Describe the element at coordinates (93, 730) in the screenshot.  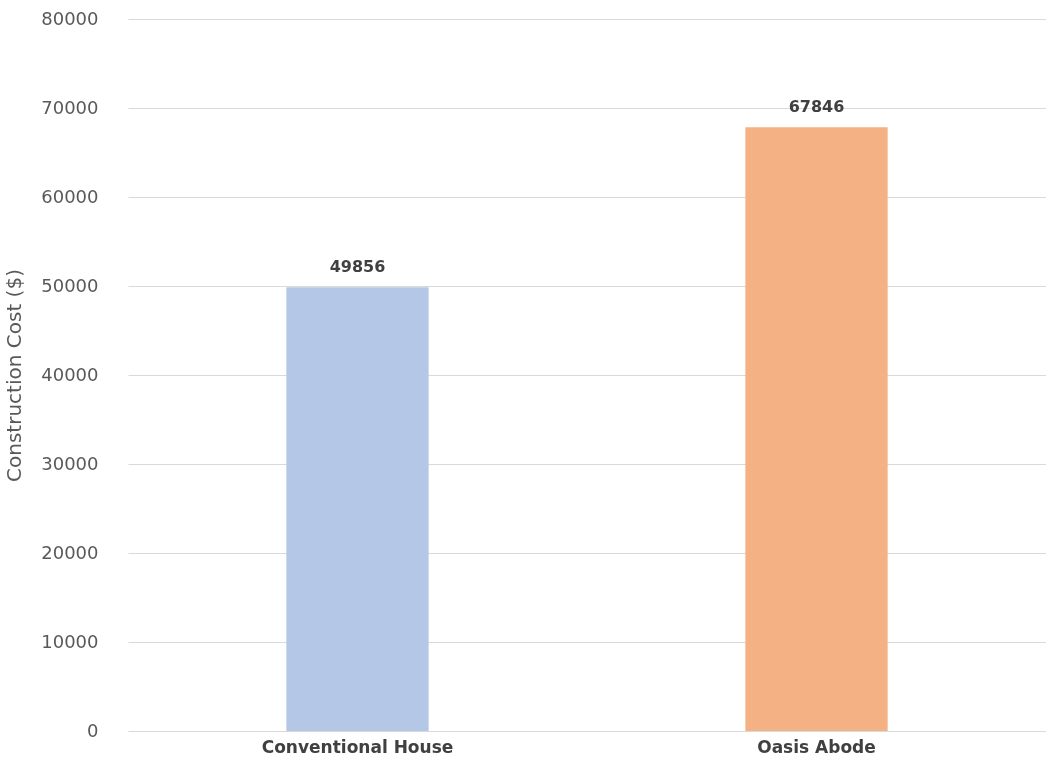
I see `y-tick-label: 0` at that location.